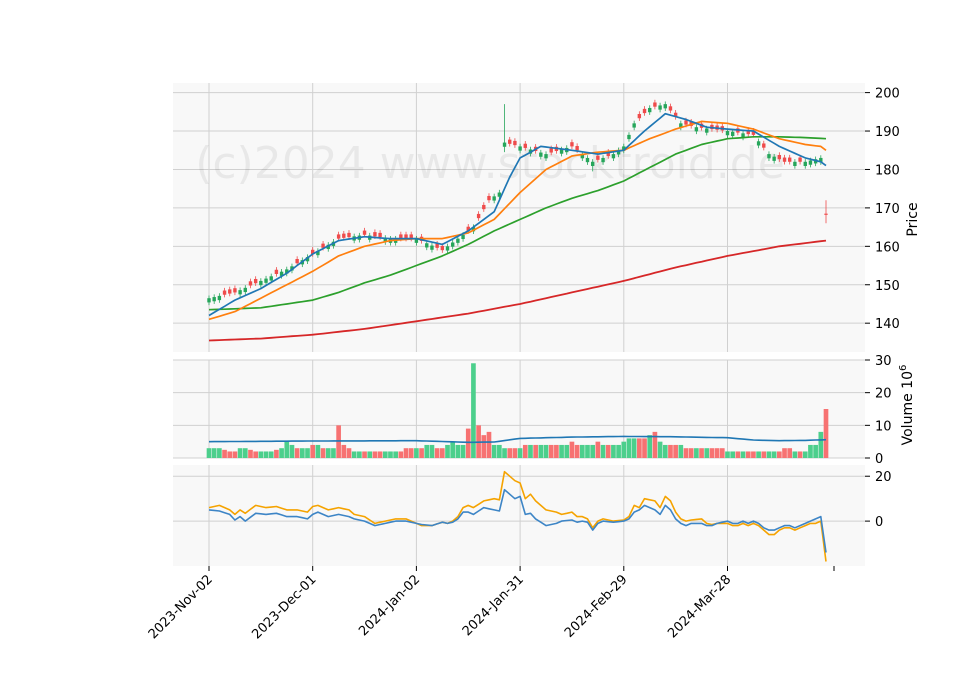  I want to click on price-tick-label: 190, so click(887, 132).